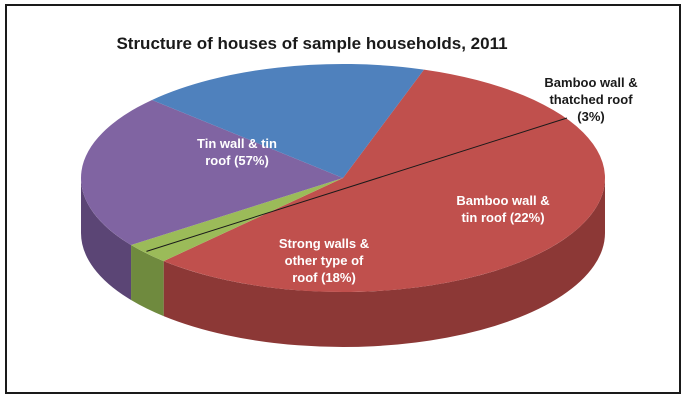 The height and width of the screenshot is (406, 688). I want to click on slice-label-2-line-1: Bamboo wall &, so click(590, 82).